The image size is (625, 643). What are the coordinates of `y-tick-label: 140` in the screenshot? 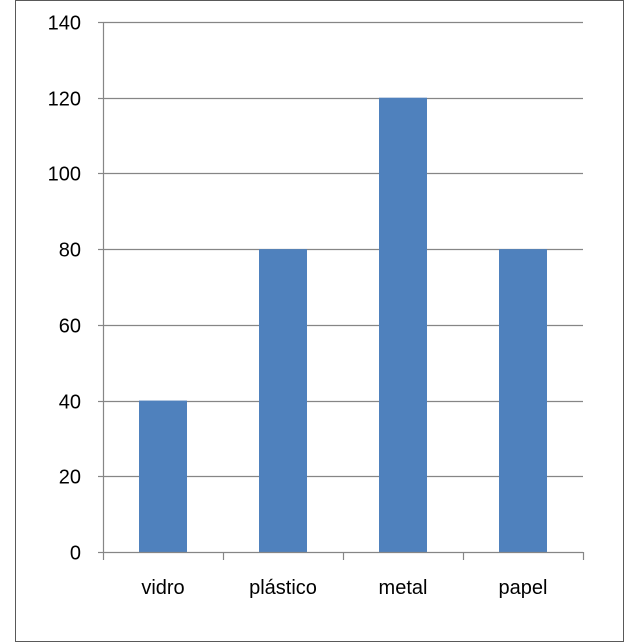 It's located at (64, 24).